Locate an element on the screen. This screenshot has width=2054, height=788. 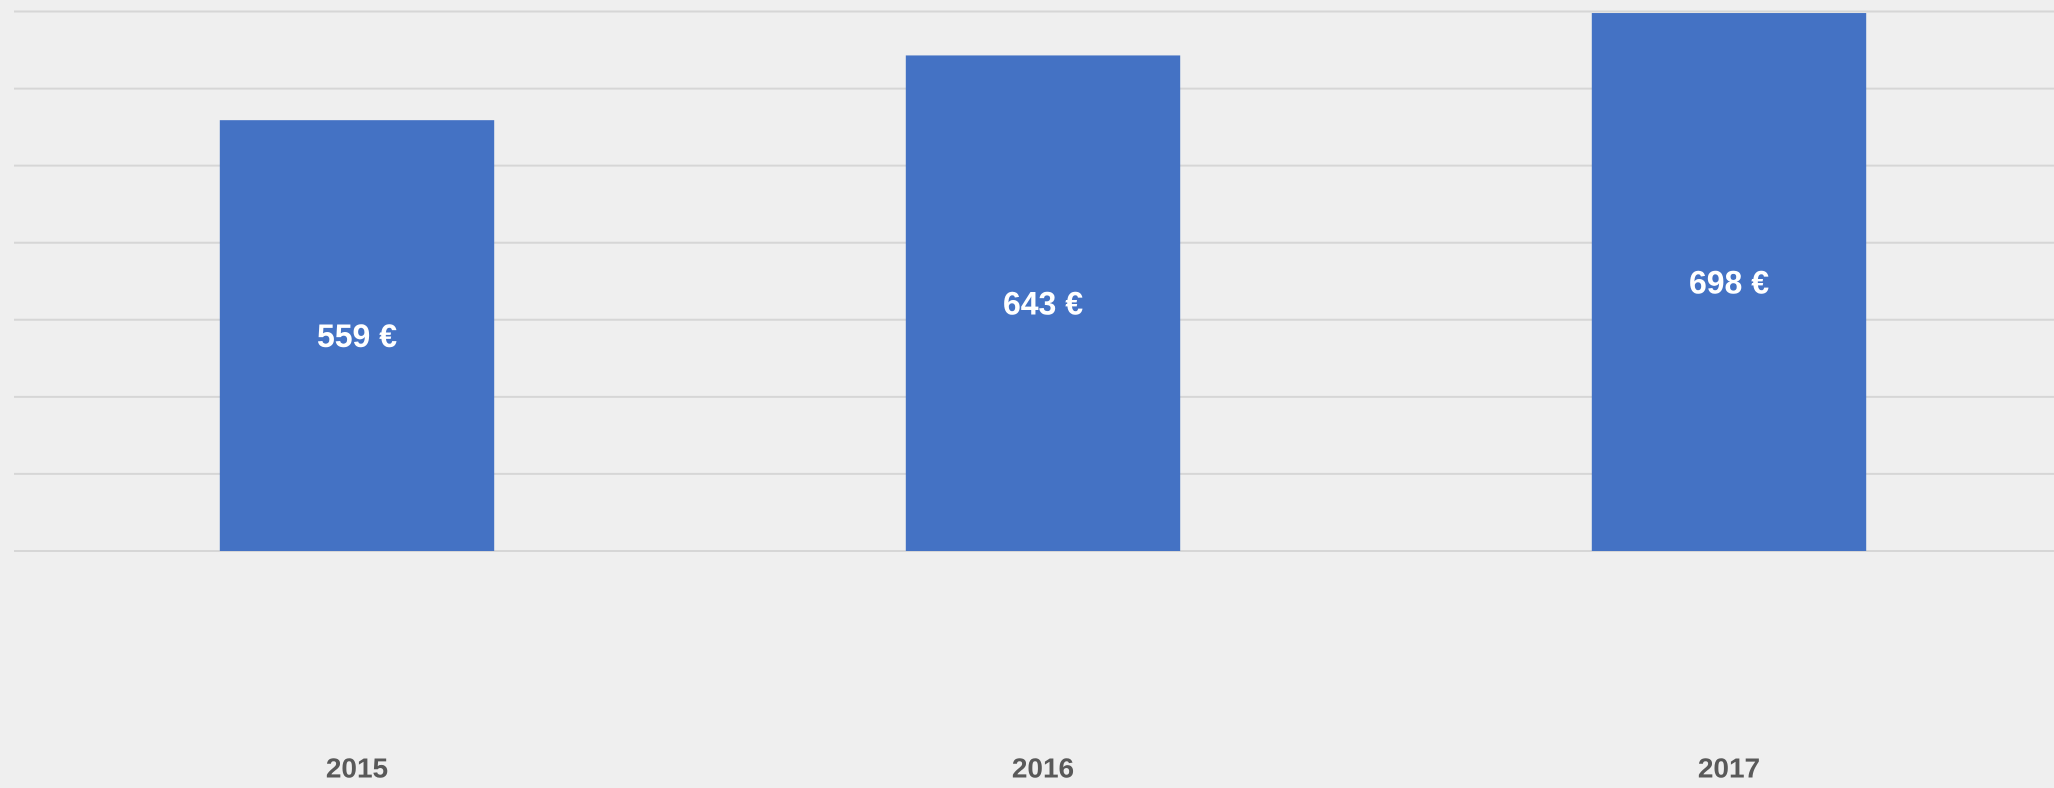
x-tick-label: 2016 is located at coordinates (1043, 767).